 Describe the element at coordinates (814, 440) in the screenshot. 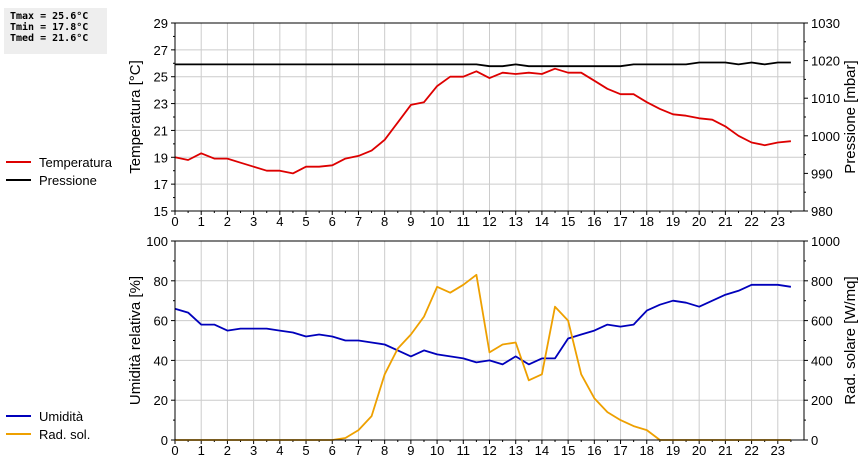

I see `y2-tick-label-bottom: 0` at that location.